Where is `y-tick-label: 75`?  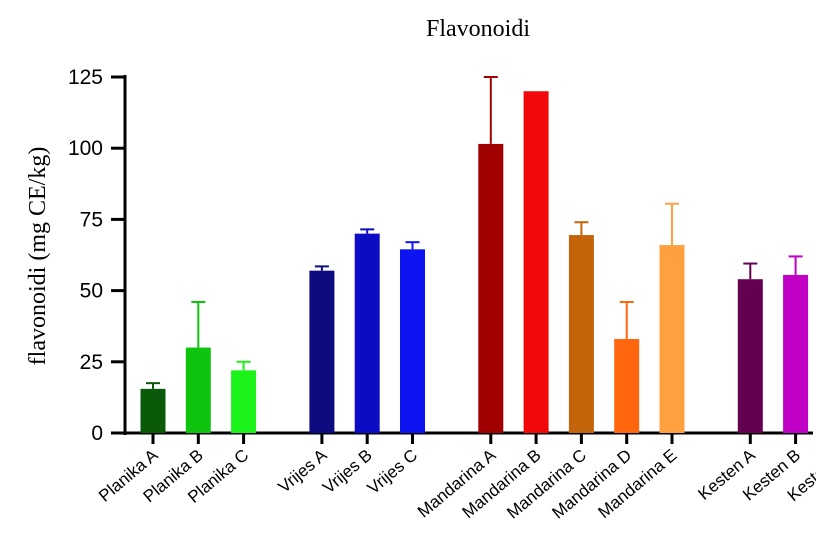 y-tick-label: 75 is located at coordinates (91, 219).